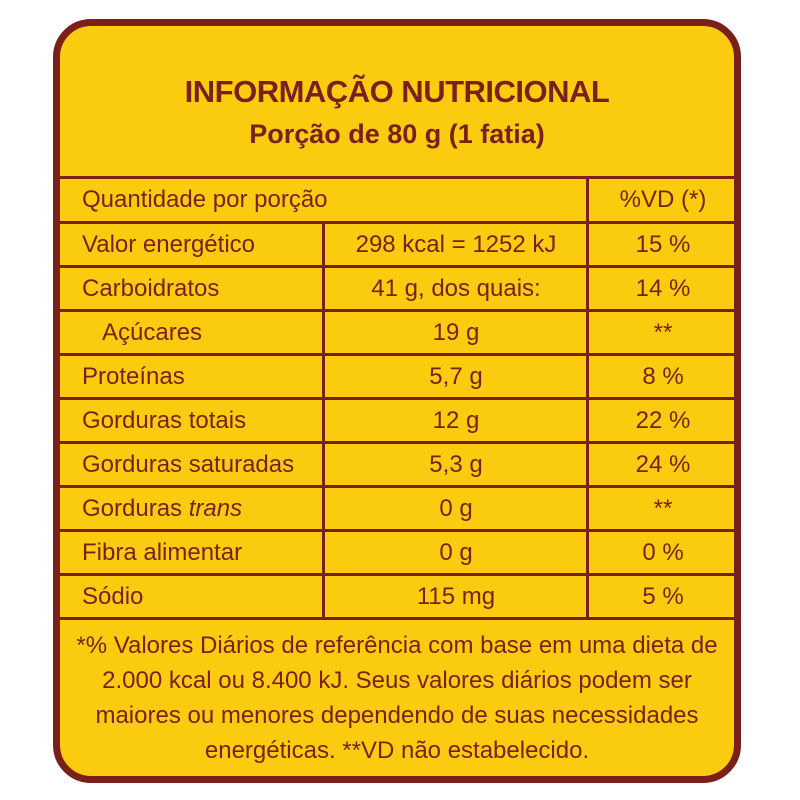 The image size is (800, 800). Describe the element at coordinates (397, 333) in the screenshot. I see `table-row: Açúcares 19 g **` at that location.